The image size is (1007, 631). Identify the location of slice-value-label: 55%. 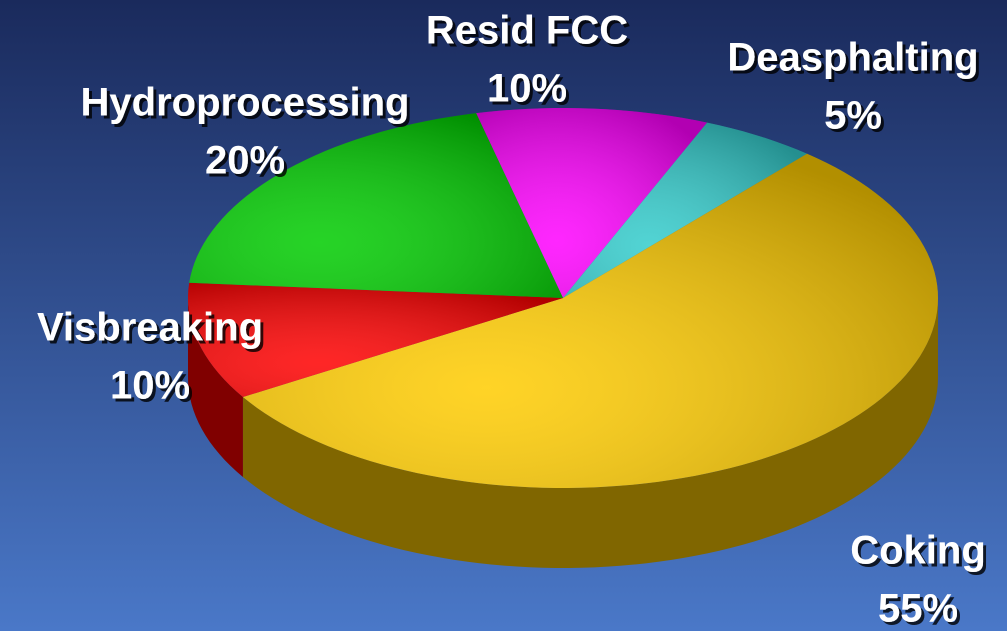
(918, 609).